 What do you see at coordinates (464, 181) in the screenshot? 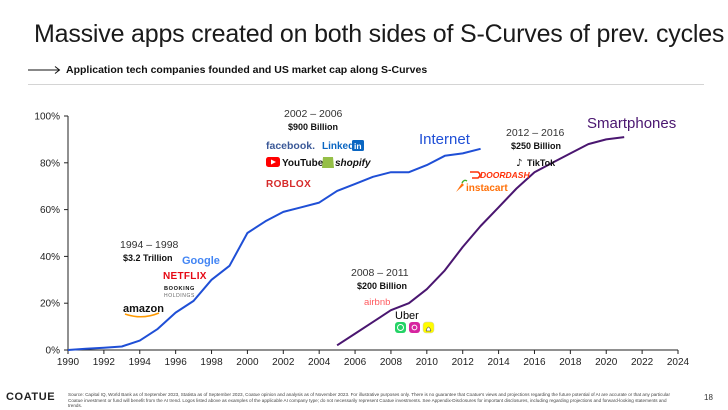
I see `instacart-leaf-icon` at bounding box center [464, 181].